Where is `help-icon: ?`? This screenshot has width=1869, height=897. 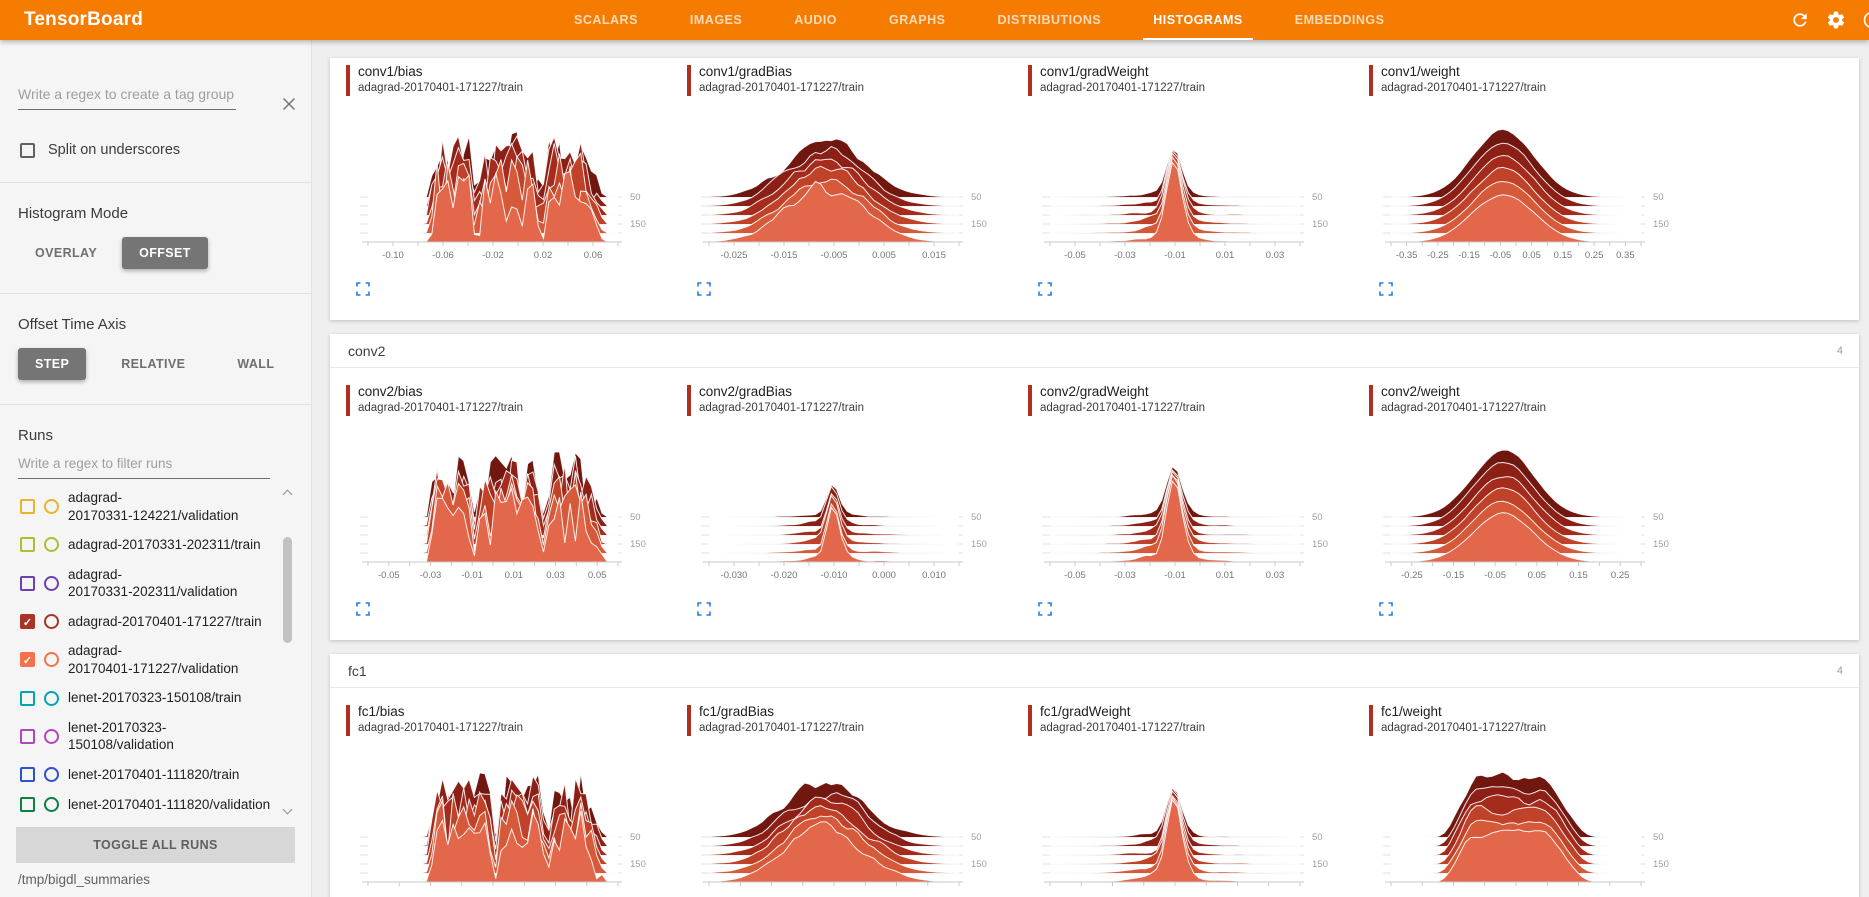 help-icon: ? is located at coordinates (1865, 20).